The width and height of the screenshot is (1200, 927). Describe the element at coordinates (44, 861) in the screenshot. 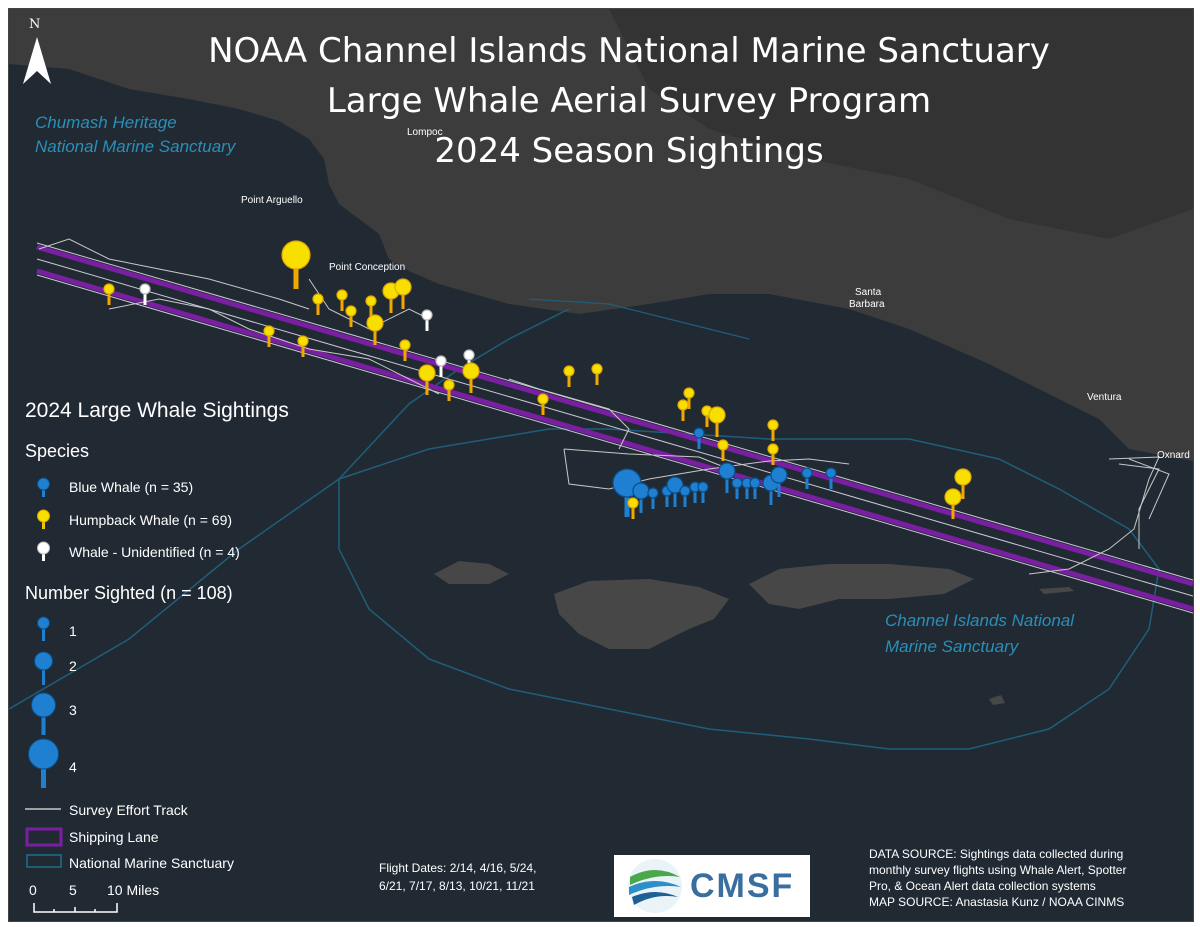

I see `sanctuary-swatch` at that location.